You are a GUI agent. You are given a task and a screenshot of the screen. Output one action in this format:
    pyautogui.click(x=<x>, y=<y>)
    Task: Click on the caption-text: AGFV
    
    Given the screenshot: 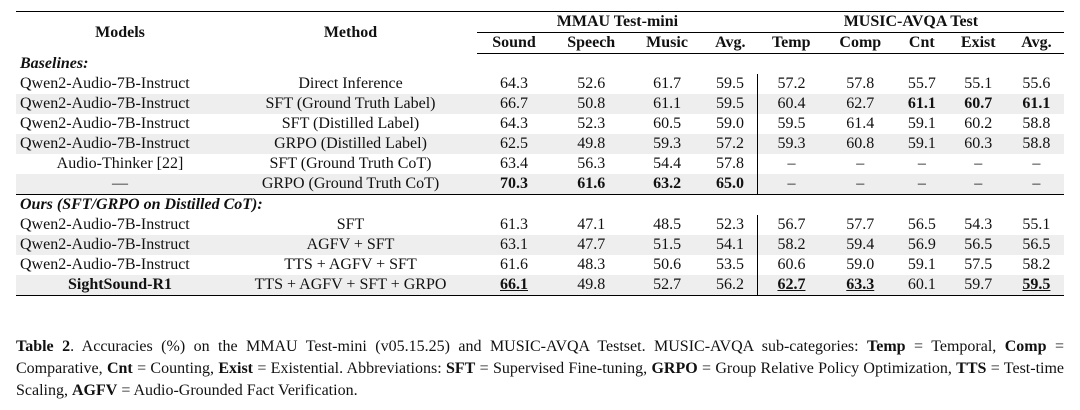 What is the action you would take?
    pyautogui.click(x=95, y=390)
    